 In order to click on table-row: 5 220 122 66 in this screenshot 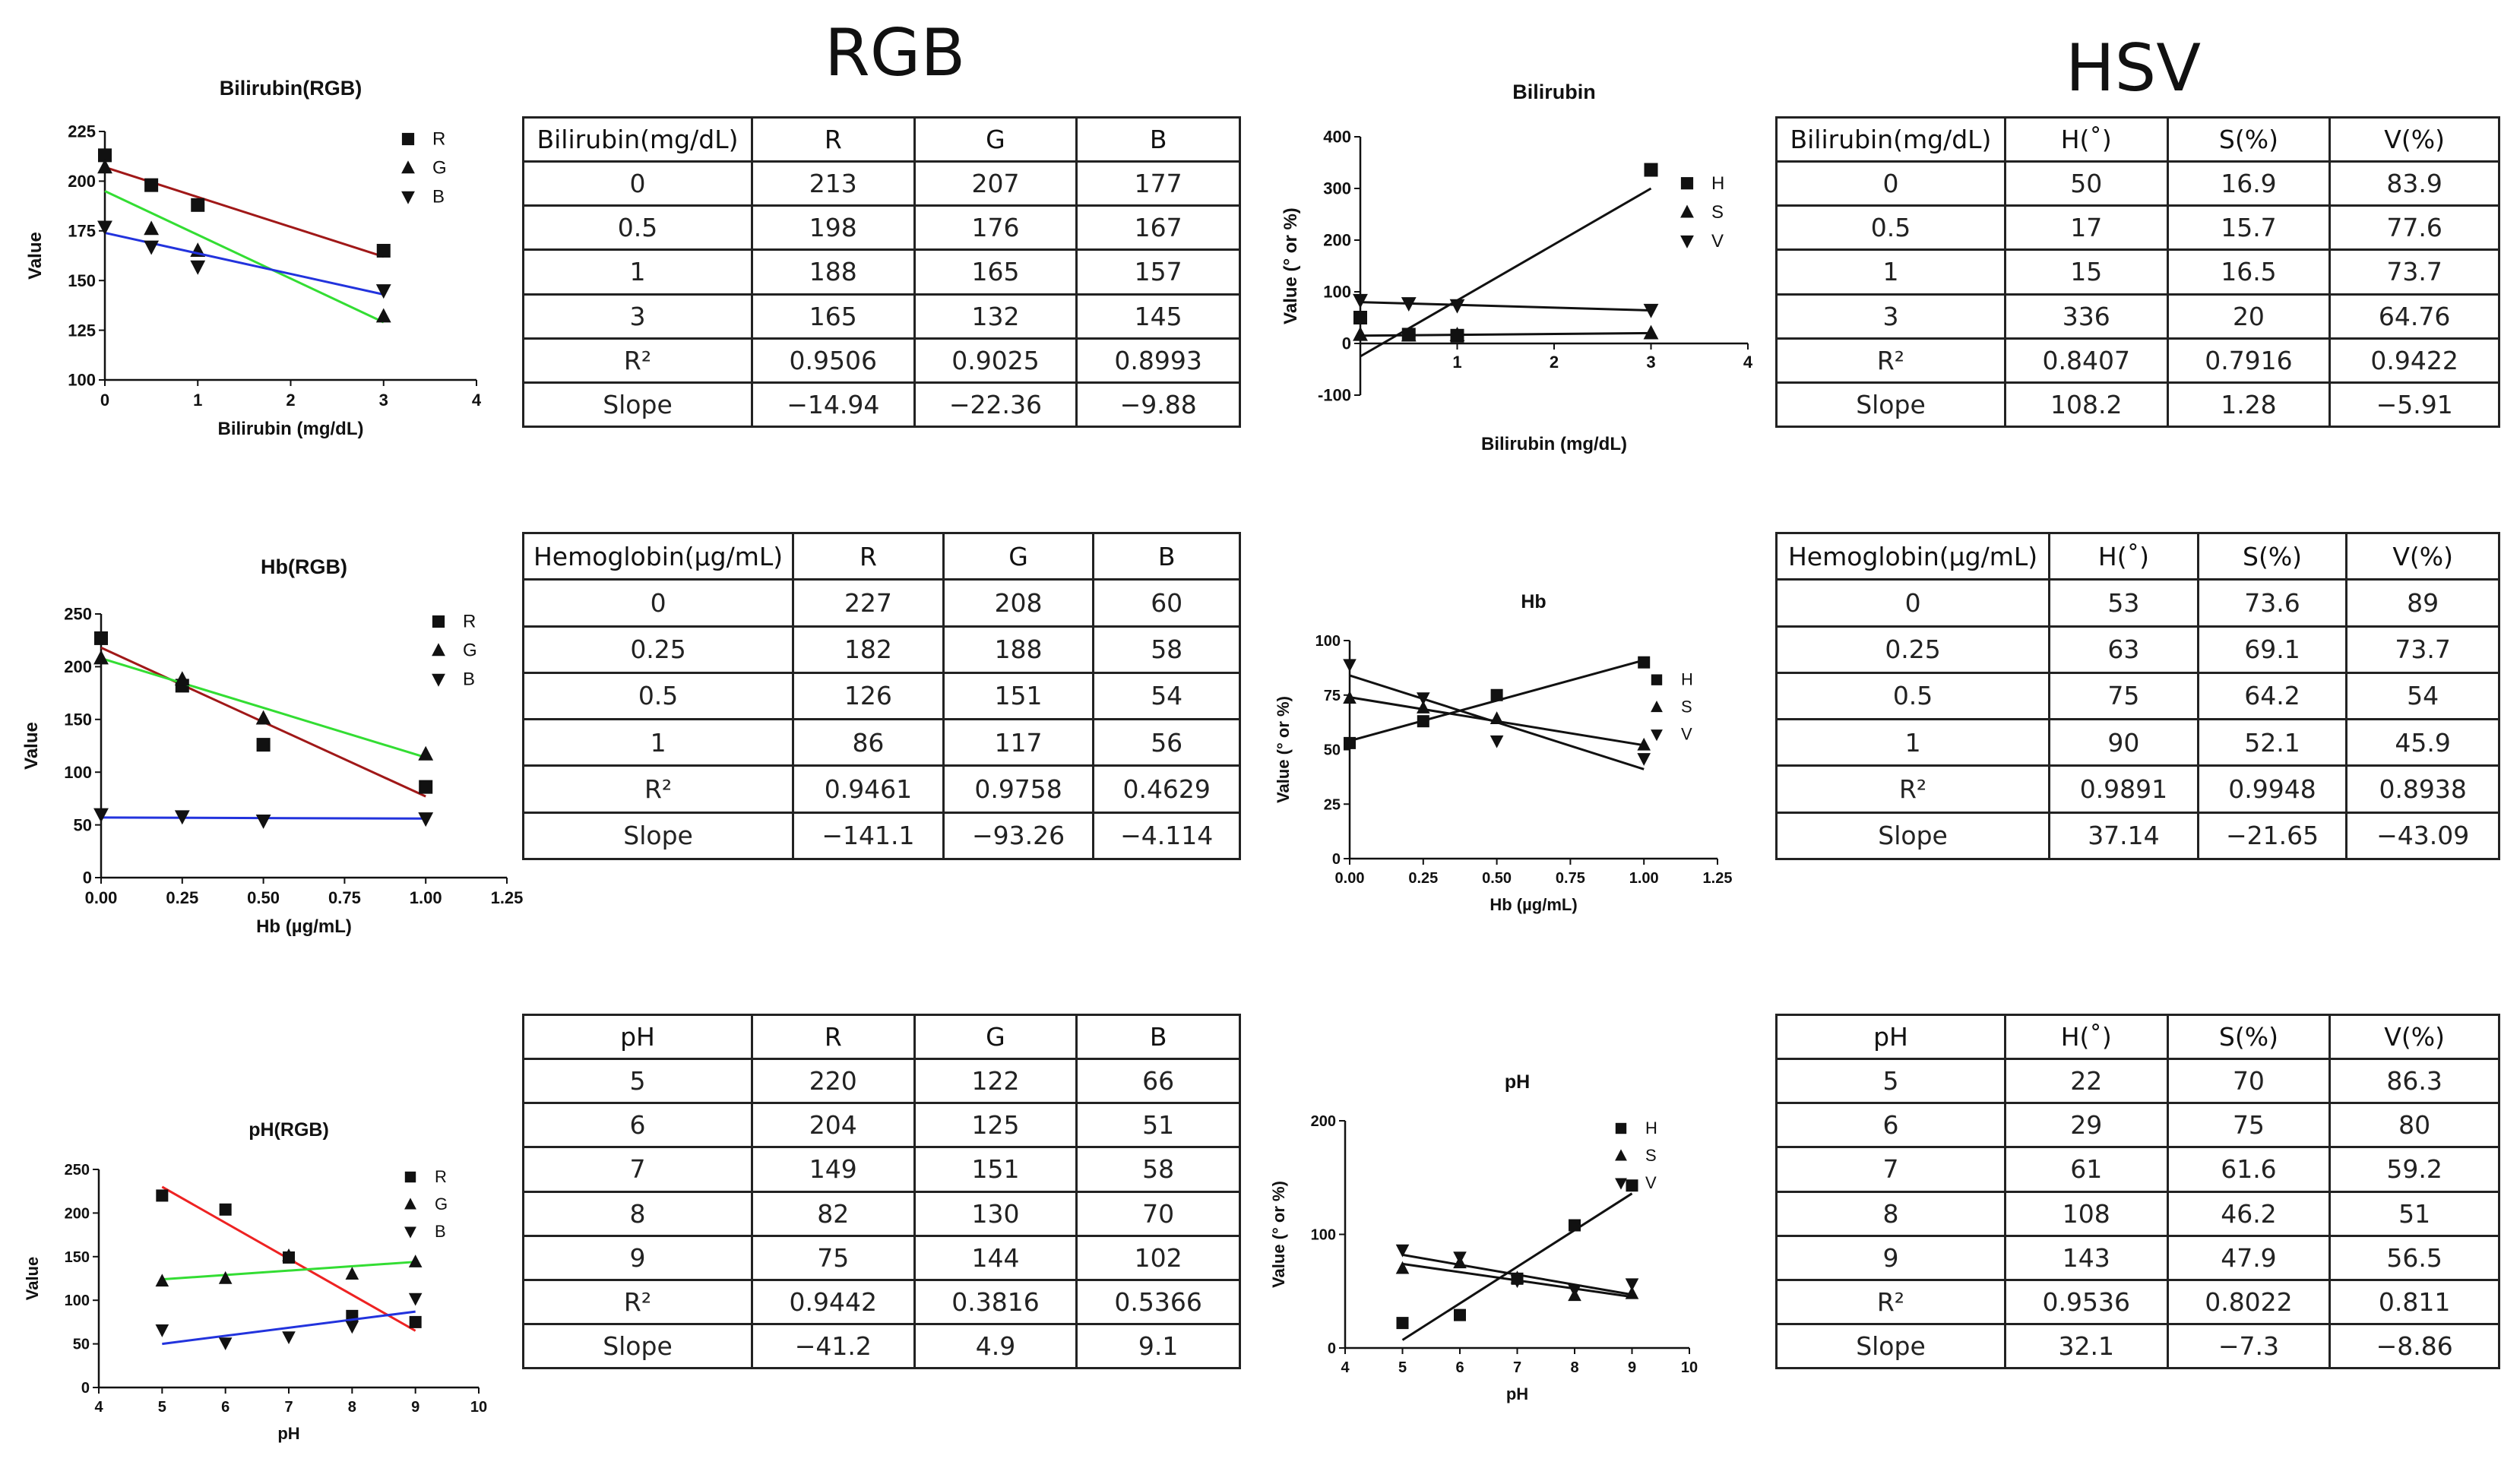, I will do `click(881, 1081)`.